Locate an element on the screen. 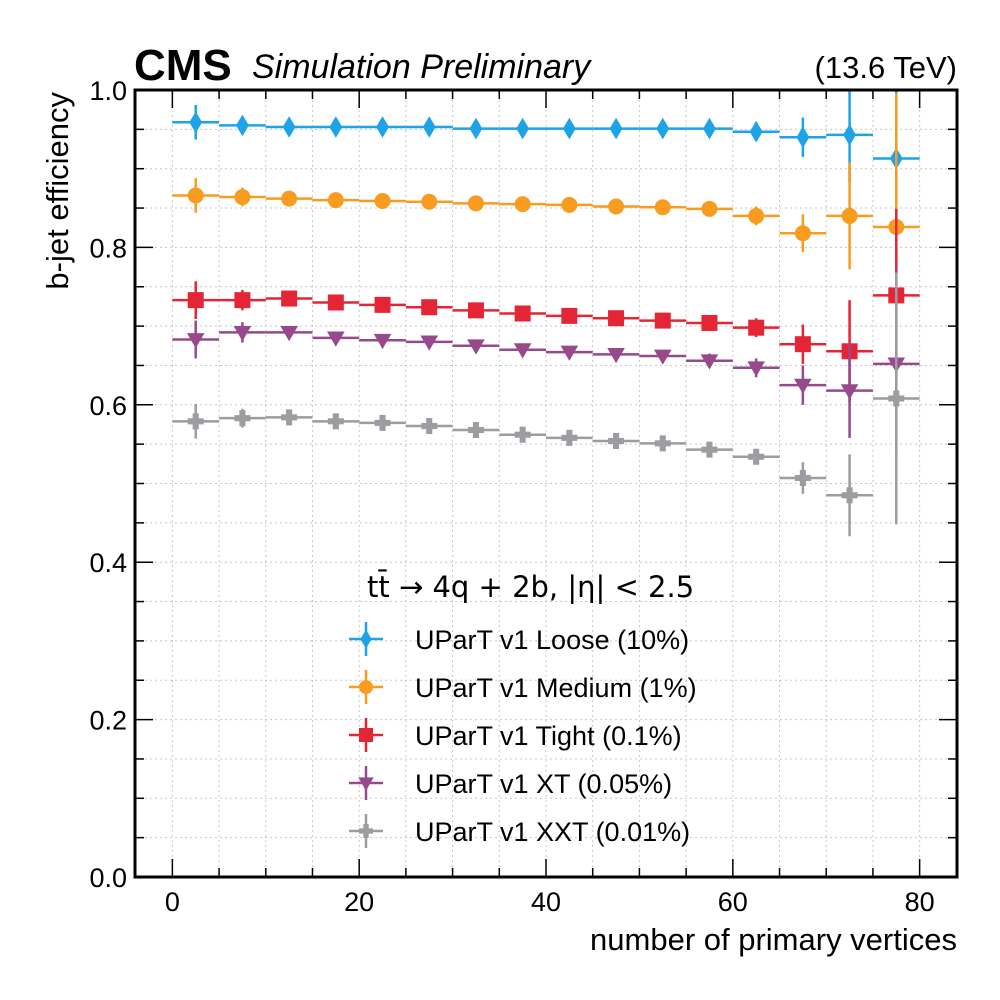 The image size is (1000, 1000). legend-item: UParT v1 XXT (0.01%) is located at coordinates (519, 831).